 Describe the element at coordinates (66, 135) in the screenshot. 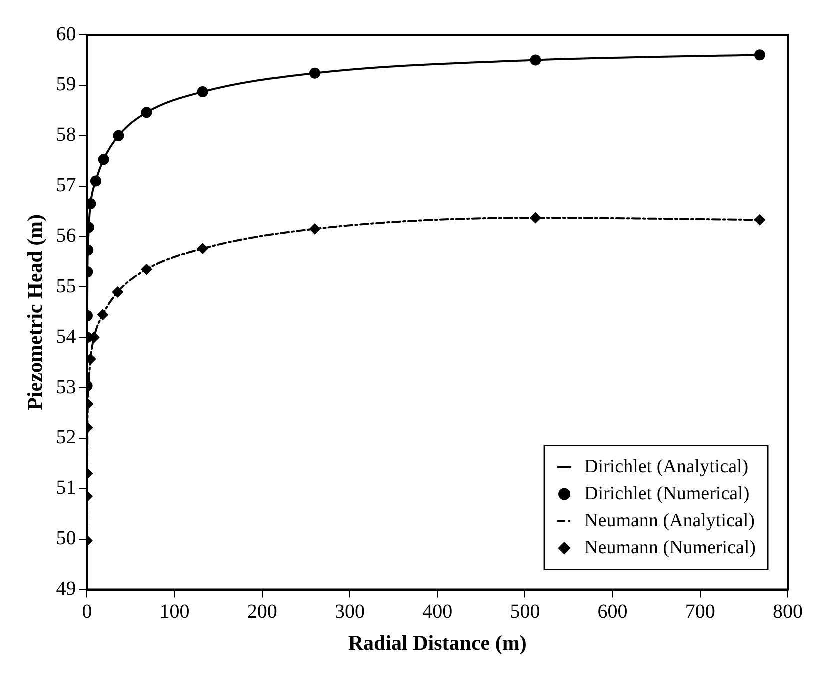

I see `y-tick-label: 58` at that location.